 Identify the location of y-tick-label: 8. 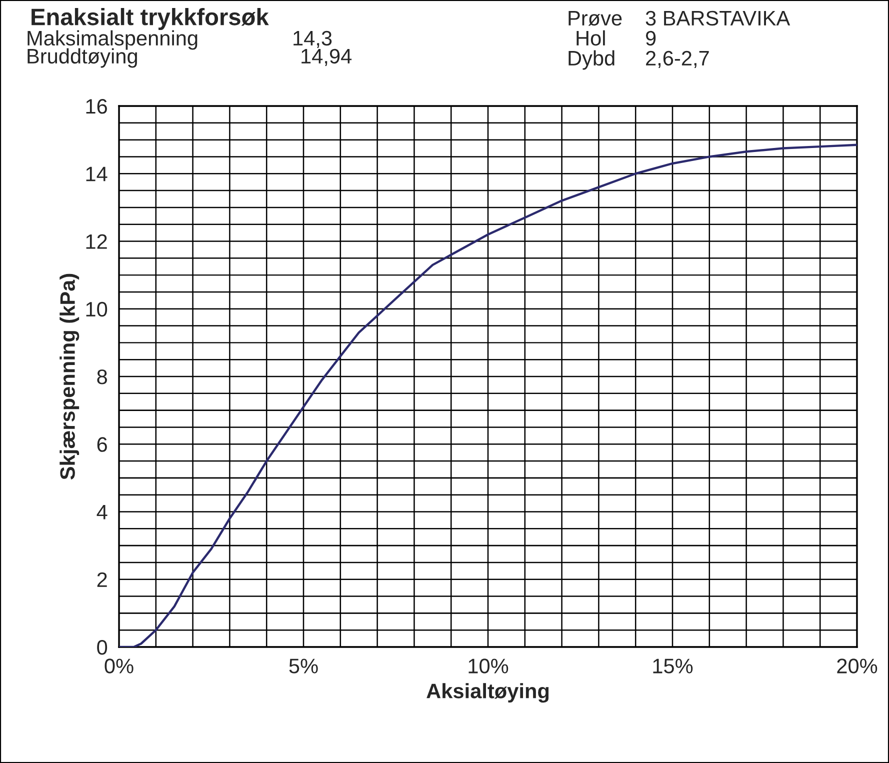
(102, 377).